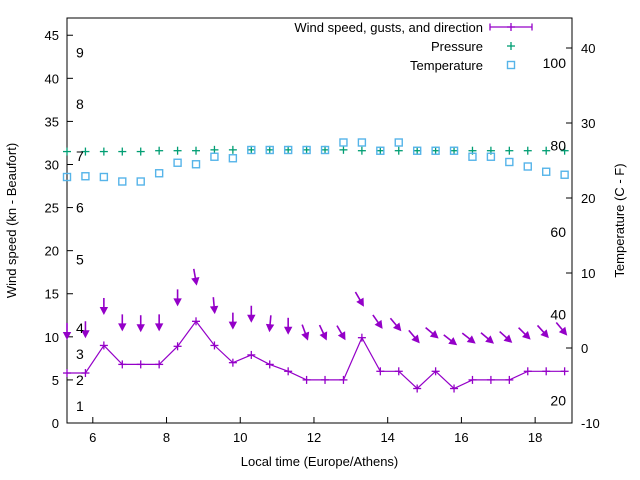 Image resolution: width=640 pixels, height=480 pixels. Describe the element at coordinates (558, 146) in the screenshot. I see `fahrenheit-scale-label: 80` at that location.